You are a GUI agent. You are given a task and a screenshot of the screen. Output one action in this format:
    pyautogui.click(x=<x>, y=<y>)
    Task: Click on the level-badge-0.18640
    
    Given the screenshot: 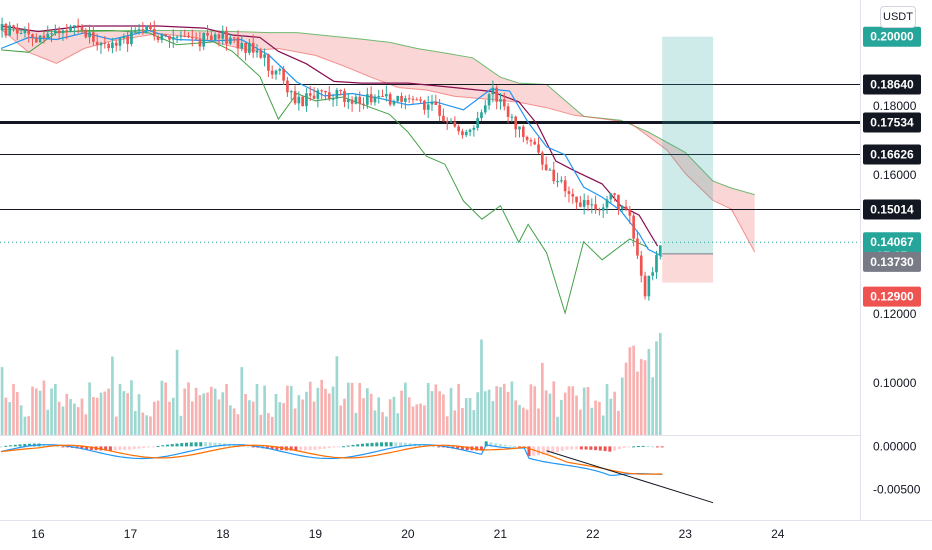 What is the action you would take?
    pyautogui.click(x=892, y=84)
    